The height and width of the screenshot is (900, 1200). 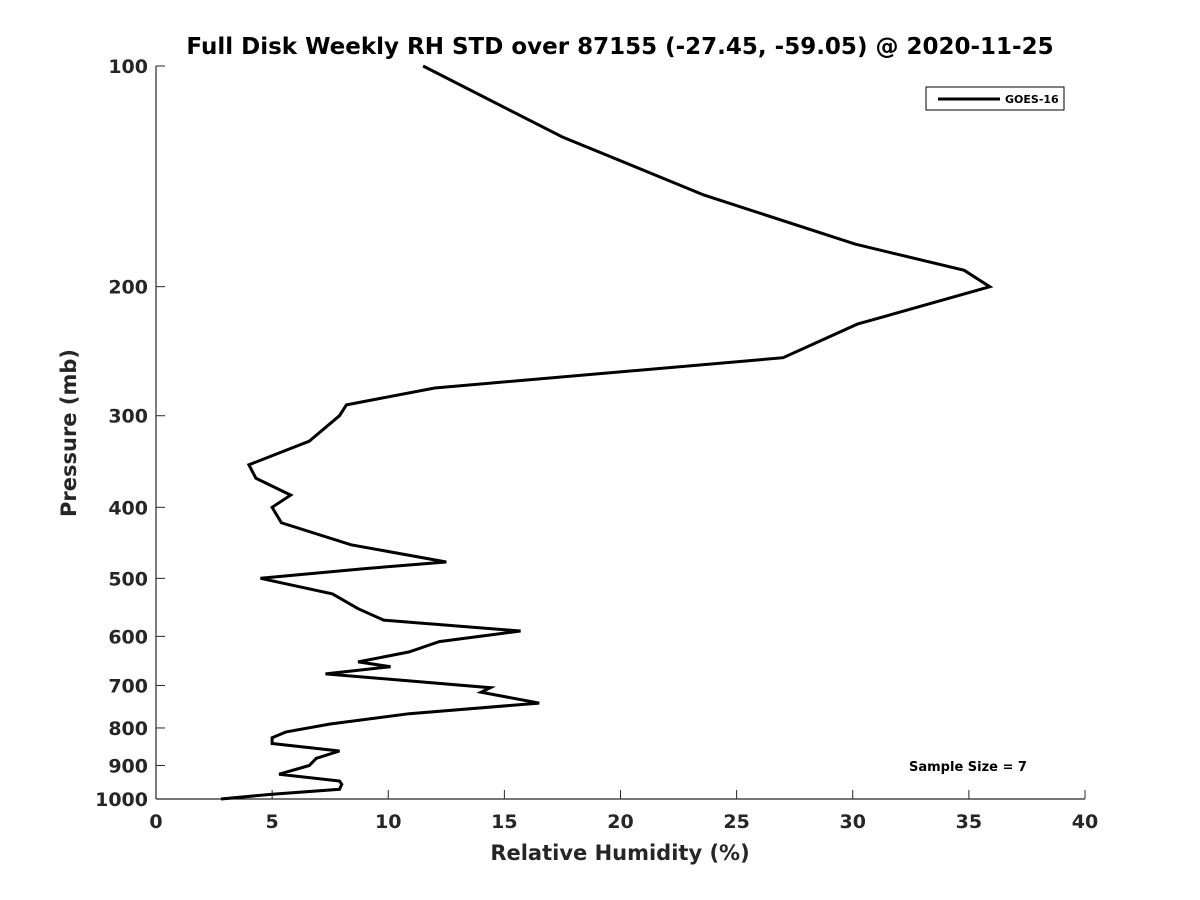 I want to click on x-tick-label: 35, so click(x=969, y=822).